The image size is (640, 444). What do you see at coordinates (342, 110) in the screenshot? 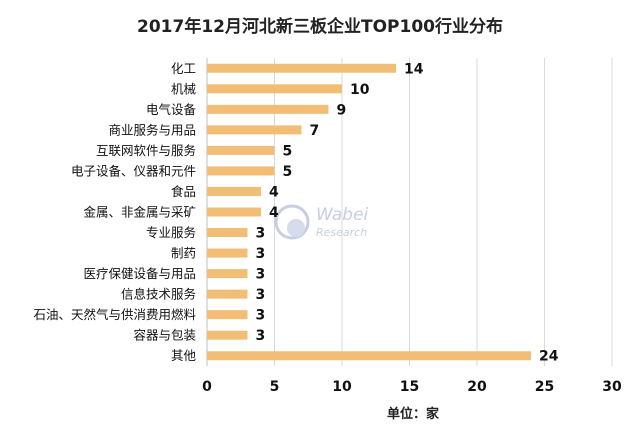
I see `data-label: 9` at bounding box center [342, 110].